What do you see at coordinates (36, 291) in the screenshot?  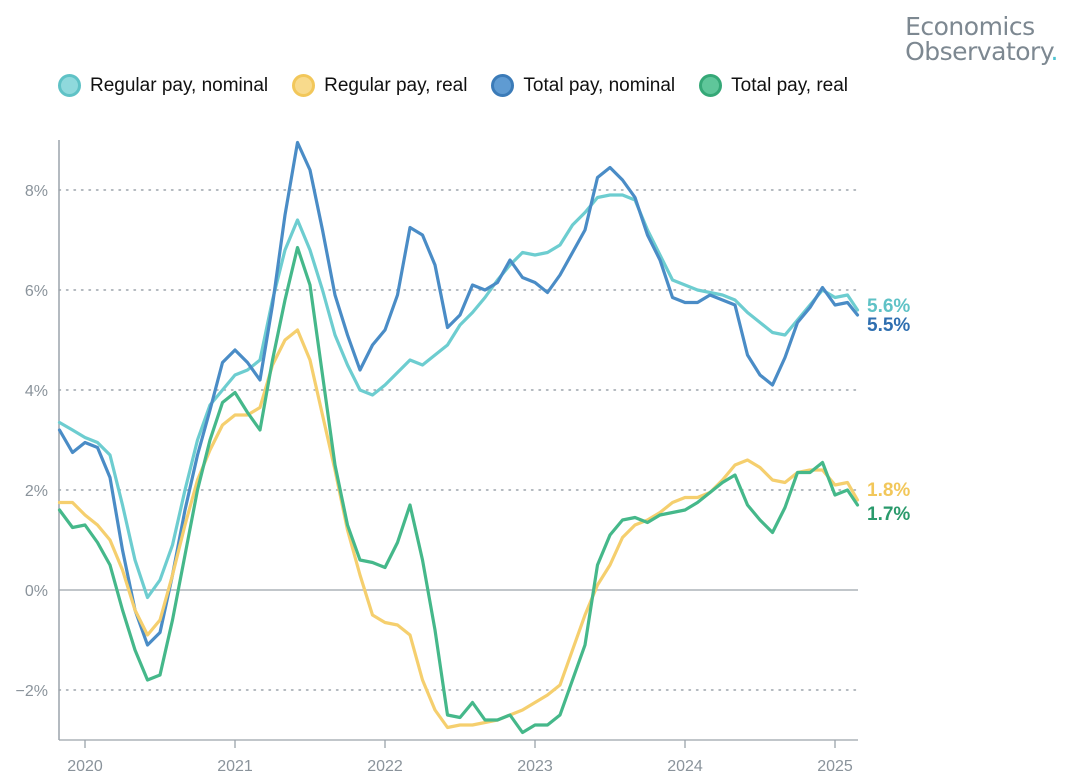 I see `y-tick-label: 6%` at bounding box center [36, 291].